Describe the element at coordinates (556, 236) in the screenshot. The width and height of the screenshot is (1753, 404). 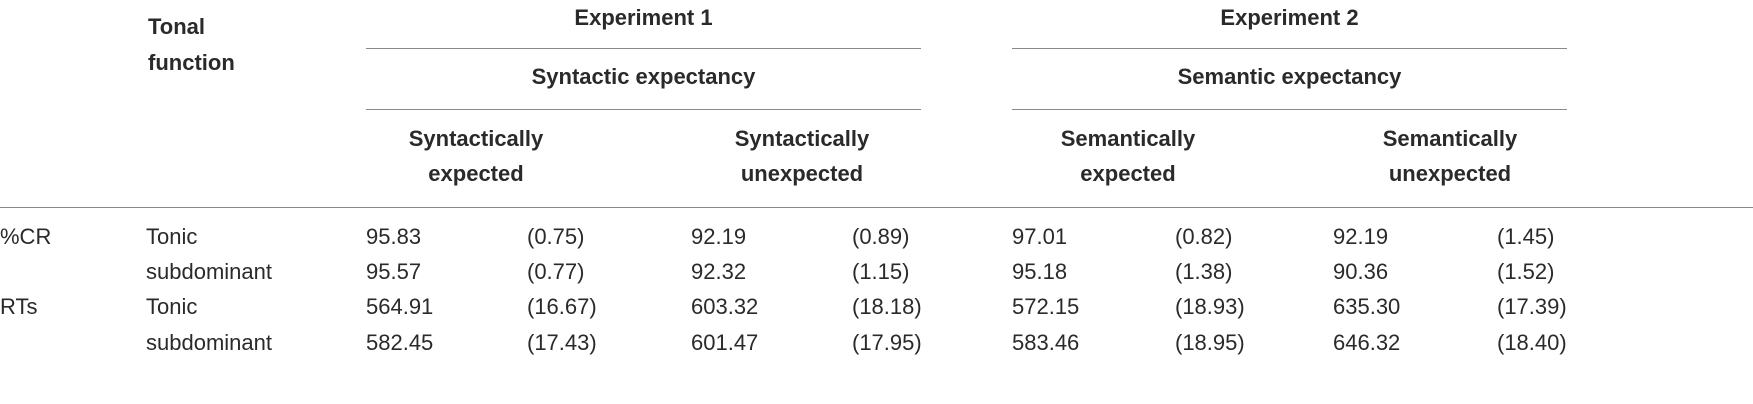
I see `table-cell: (0.75)` at that location.